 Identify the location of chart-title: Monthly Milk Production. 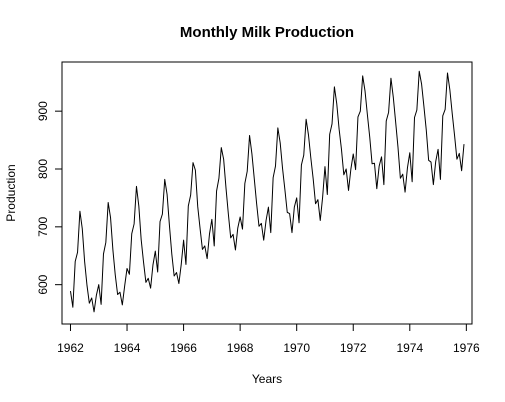
(267, 32).